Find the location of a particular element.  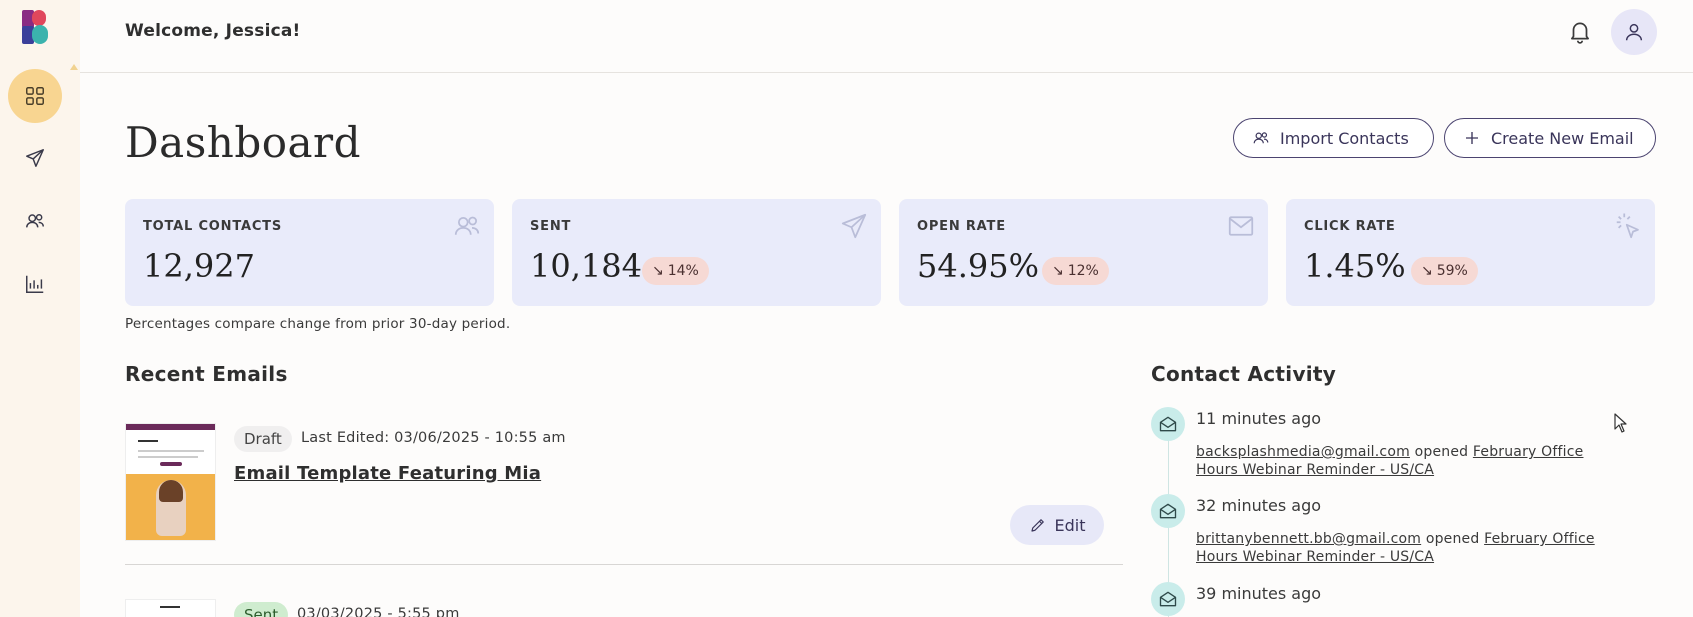

stat-delta-value: 14% is located at coordinates (683, 271).